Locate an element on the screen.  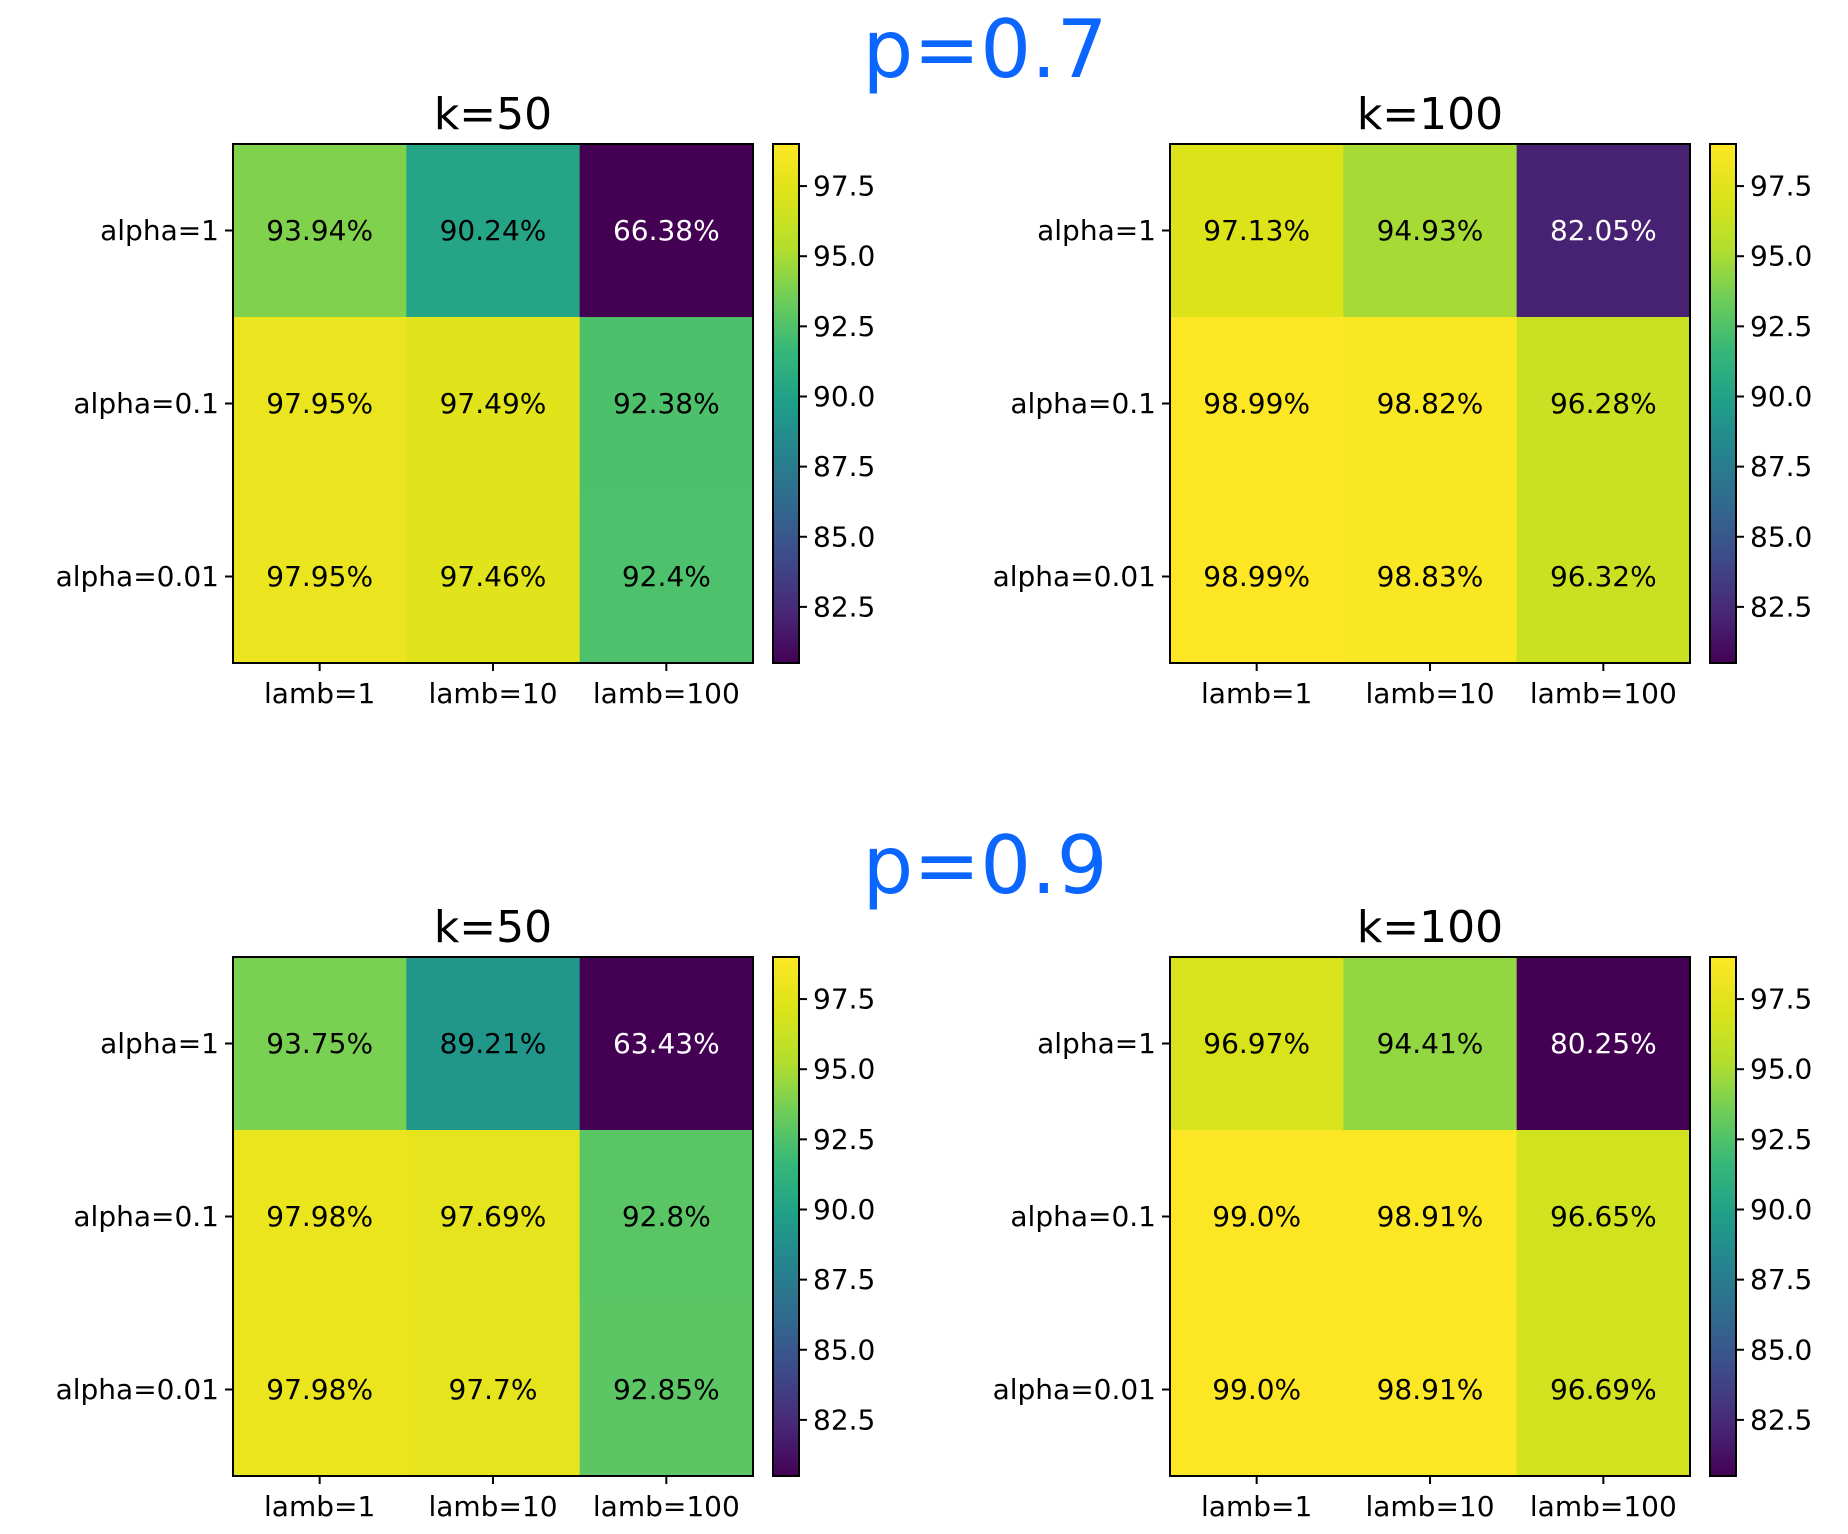
panel-title: k=100 is located at coordinates (1430, 114).